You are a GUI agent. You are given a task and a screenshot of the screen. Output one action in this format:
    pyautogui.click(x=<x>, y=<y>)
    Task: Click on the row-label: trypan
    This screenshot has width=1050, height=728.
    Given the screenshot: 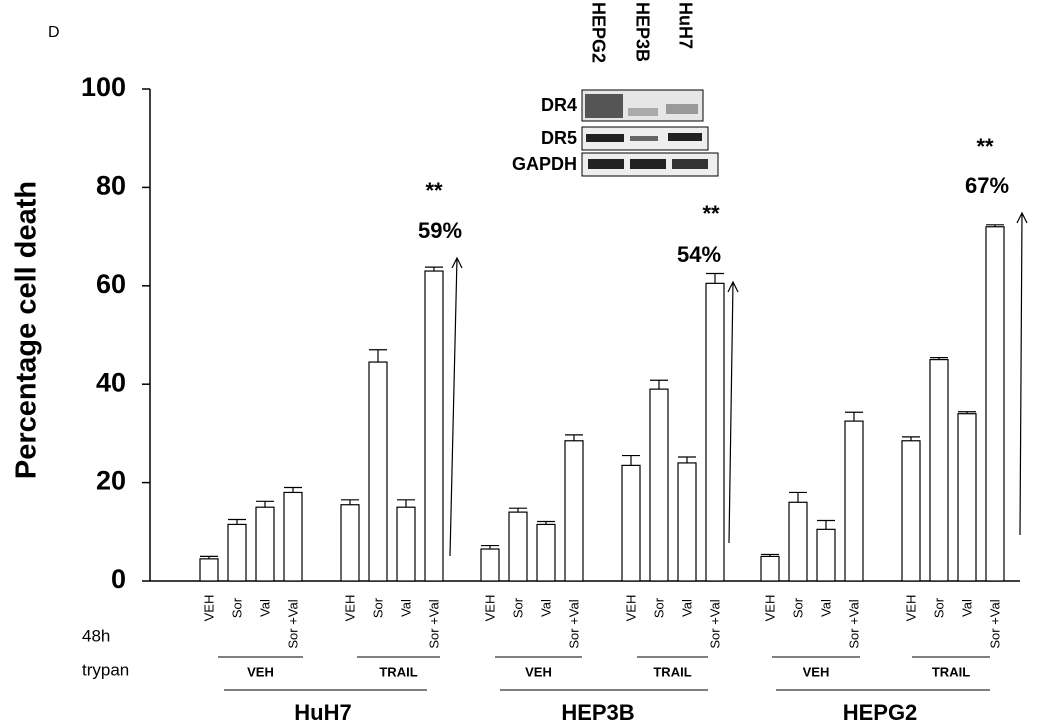 What is the action you would take?
    pyautogui.click(x=105, y=669)
    